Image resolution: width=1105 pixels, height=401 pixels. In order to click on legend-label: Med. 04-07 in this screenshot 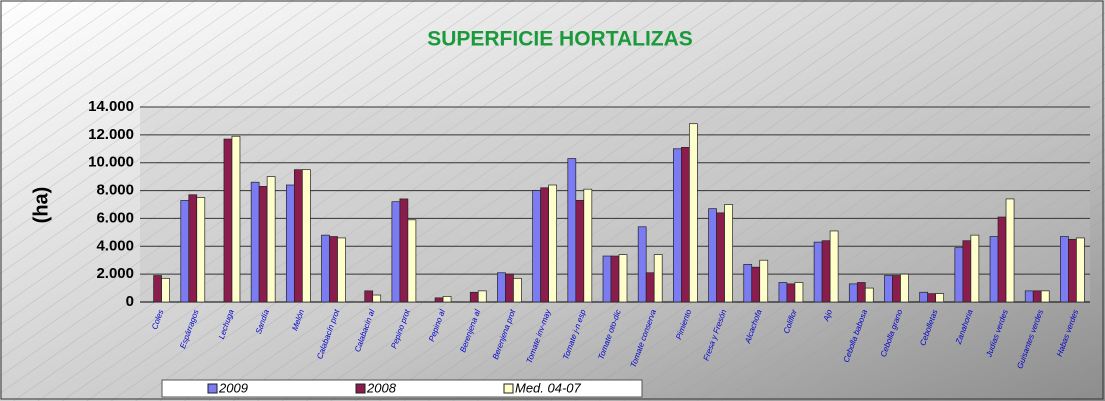, I will do `click(548, 387)`.